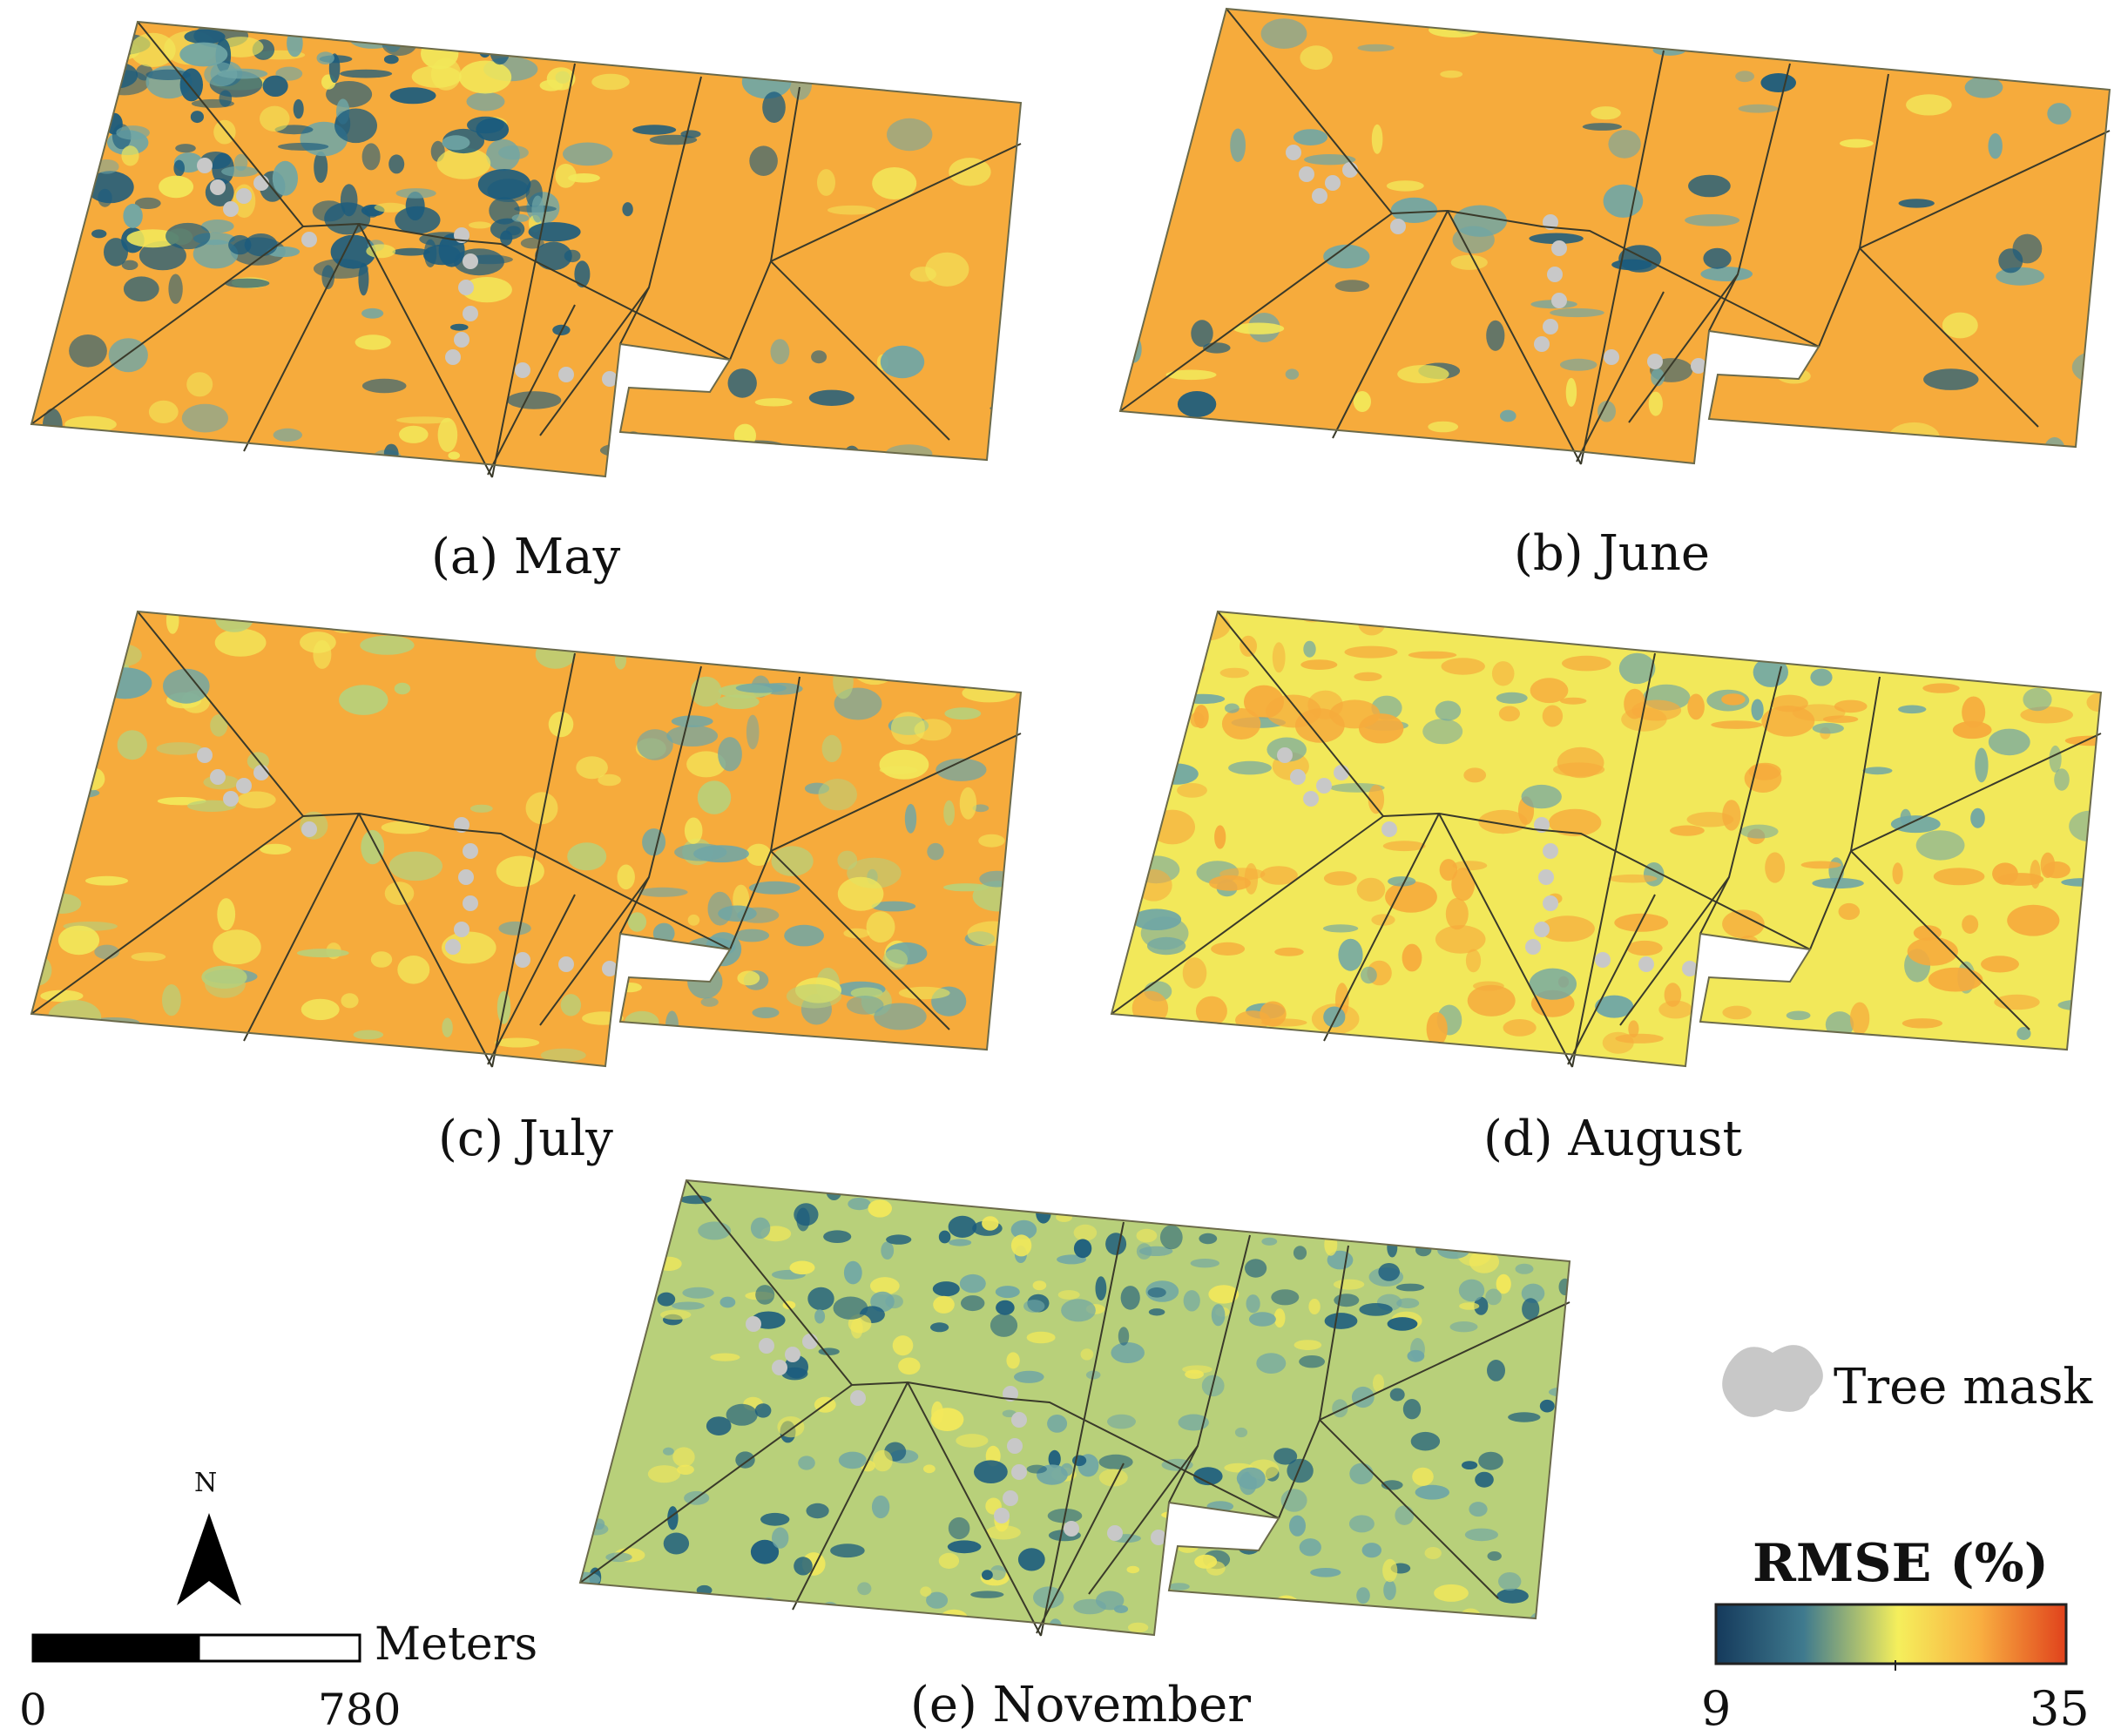 This screenshot has width=2121, height=1736. I want to click on colorbar-max-label: 35, so click(2060, 1708).